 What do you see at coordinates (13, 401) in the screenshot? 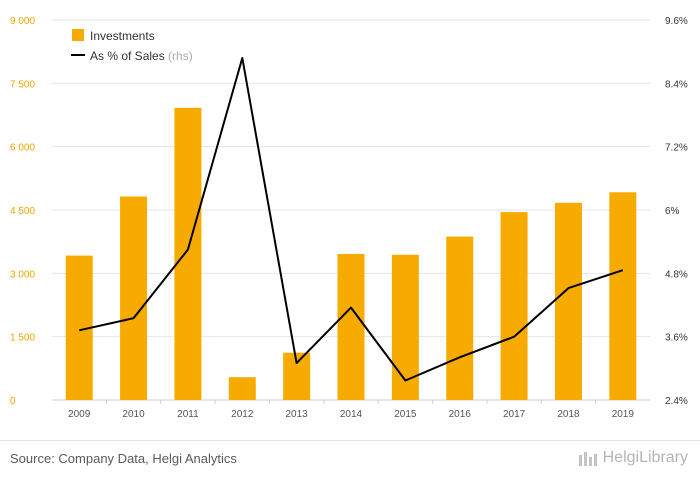
I see `y-tick-label: 0` at bounding box center [13, 401].